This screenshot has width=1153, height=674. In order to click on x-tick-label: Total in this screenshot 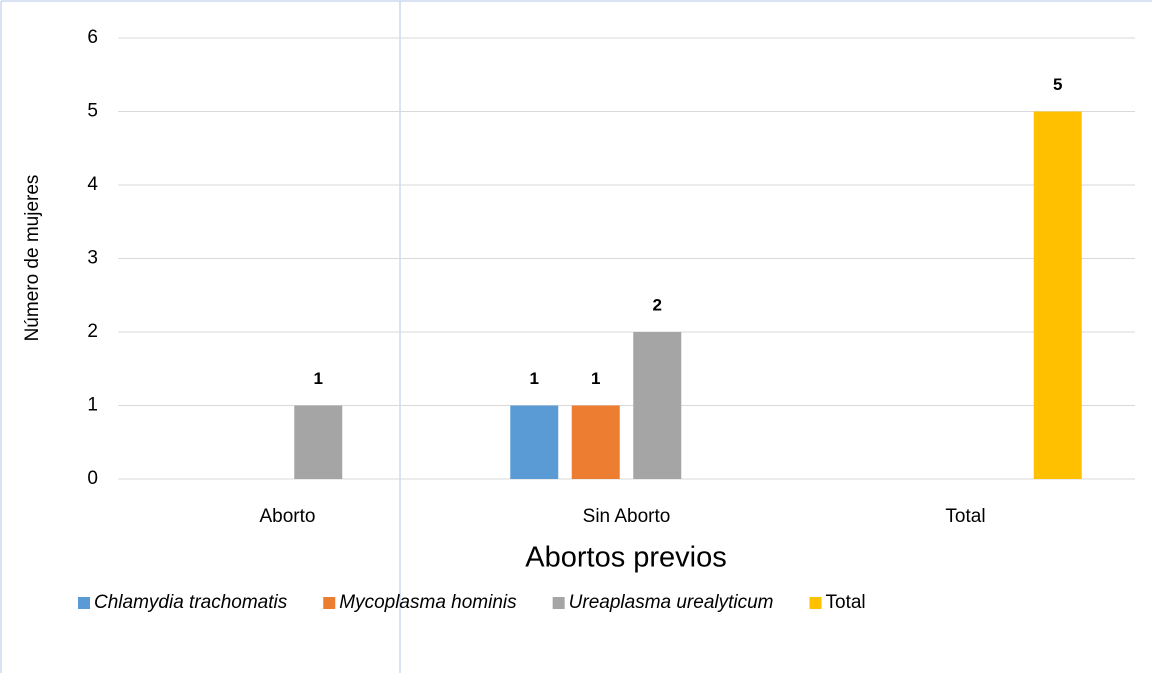, I will do `click(965, 516)`.